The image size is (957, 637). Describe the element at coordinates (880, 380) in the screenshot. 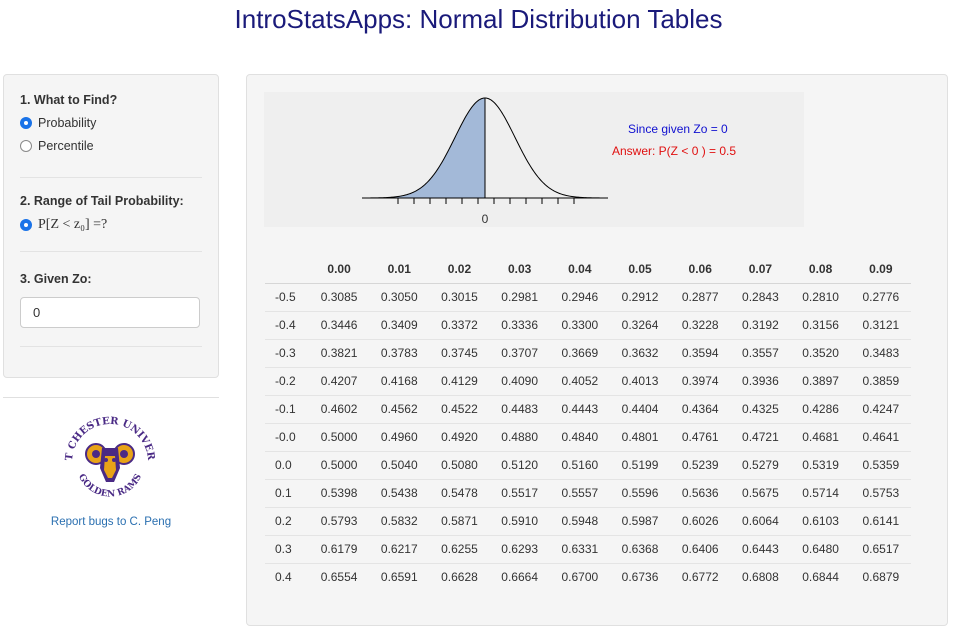

I see `probability-cell: 0.3859` at that location.